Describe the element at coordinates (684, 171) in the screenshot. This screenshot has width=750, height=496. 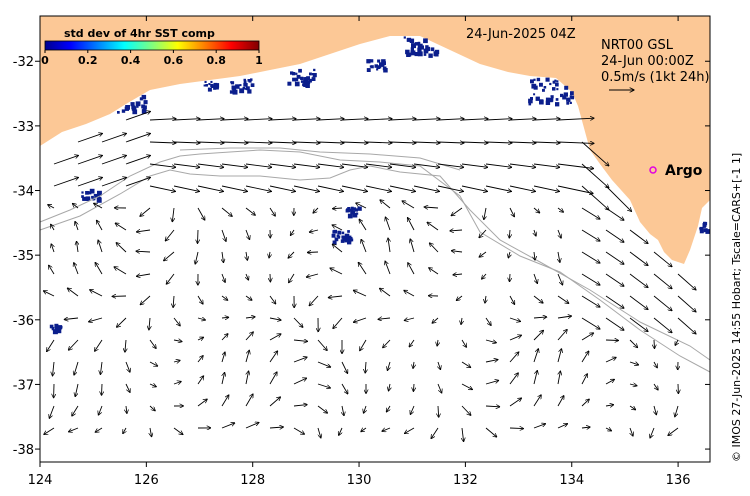
I see `argo-label: Argo` at that location.